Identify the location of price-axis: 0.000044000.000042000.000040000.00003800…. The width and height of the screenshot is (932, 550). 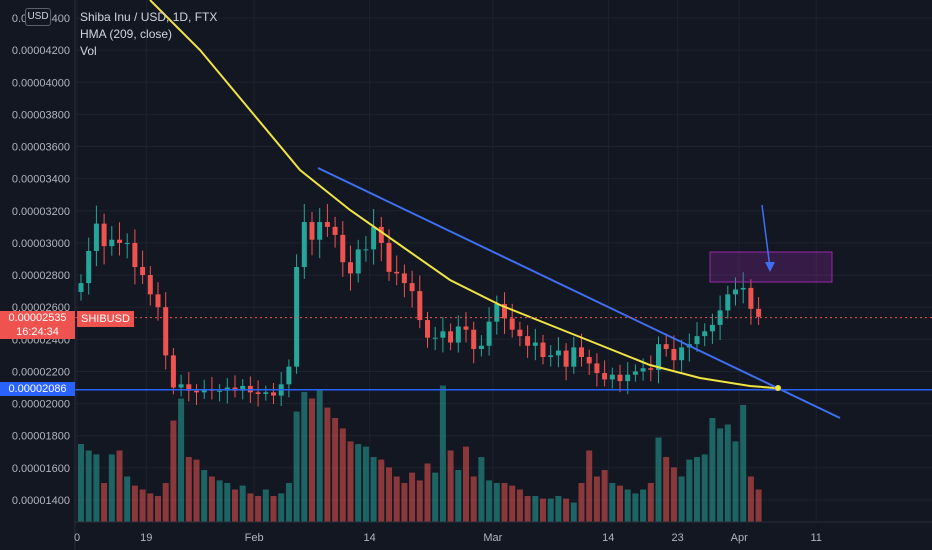
(44, 275).